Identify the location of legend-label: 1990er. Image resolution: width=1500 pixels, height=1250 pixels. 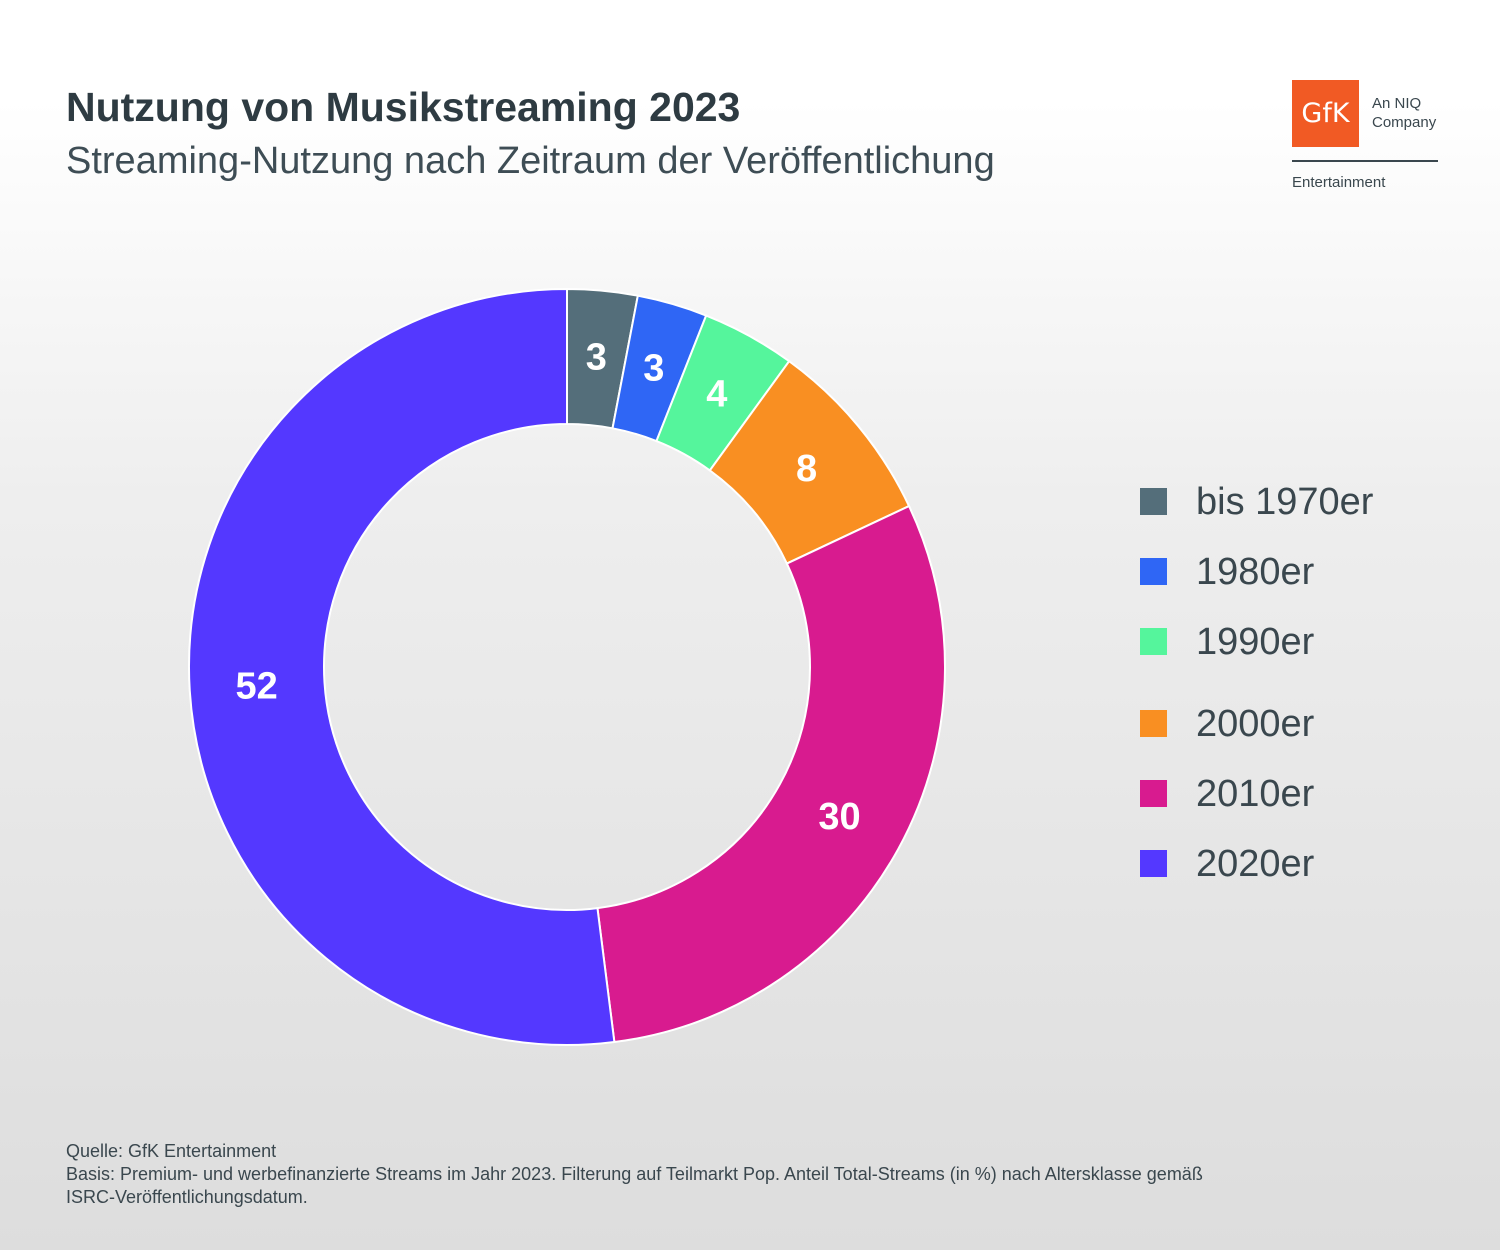
(1255, 642).